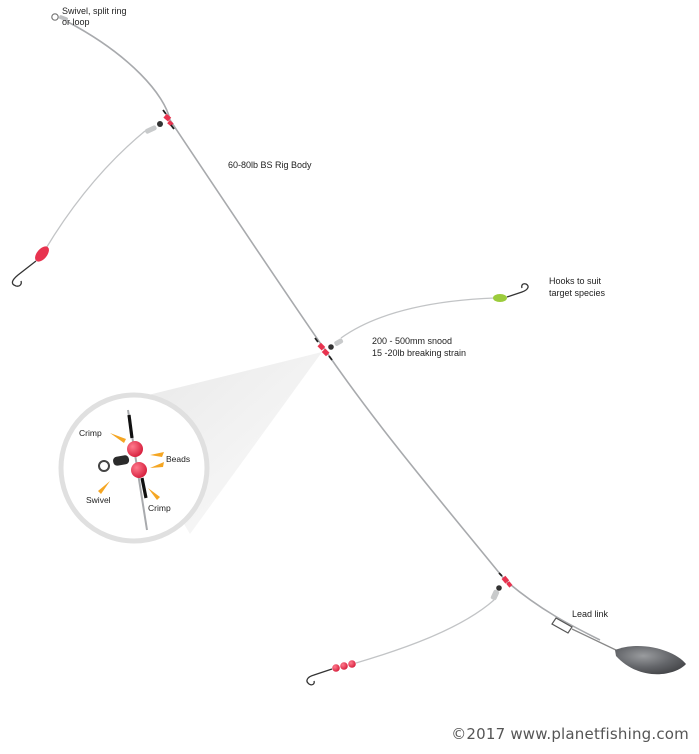 The width and height of the screenshot is (699, 754). What do you see at coordinates (590, 614) in the screenshot?
I see `lead-link-label: Lead link` at bounding box center [590, 614].